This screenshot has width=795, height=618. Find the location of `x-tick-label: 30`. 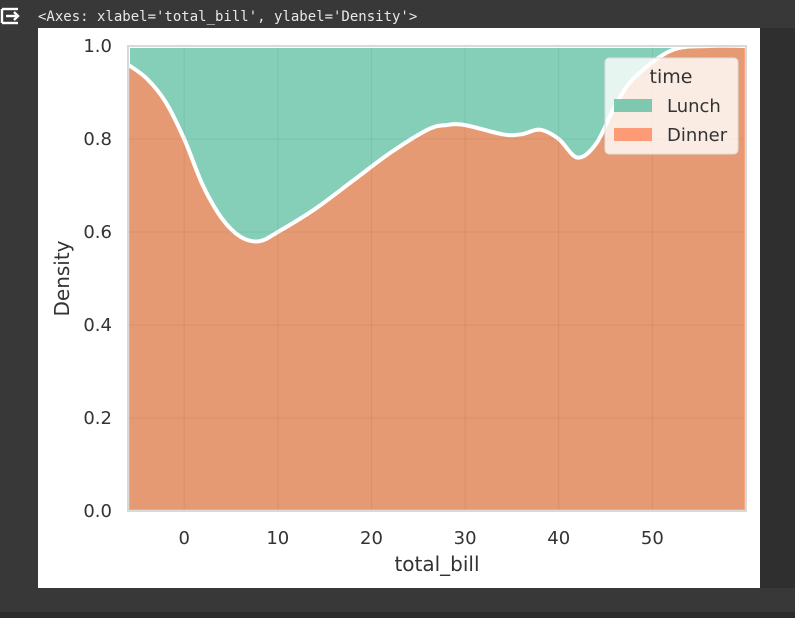

x-tick-label: 30 is located at coordinates (465, 538).